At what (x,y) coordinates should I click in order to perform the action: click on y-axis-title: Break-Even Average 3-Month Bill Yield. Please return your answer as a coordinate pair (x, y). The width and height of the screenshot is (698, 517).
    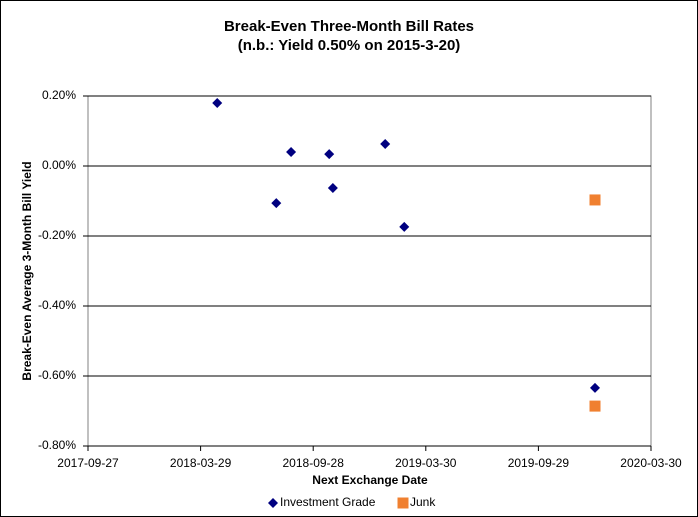
    Looking at the image, I should click on (27, 270).